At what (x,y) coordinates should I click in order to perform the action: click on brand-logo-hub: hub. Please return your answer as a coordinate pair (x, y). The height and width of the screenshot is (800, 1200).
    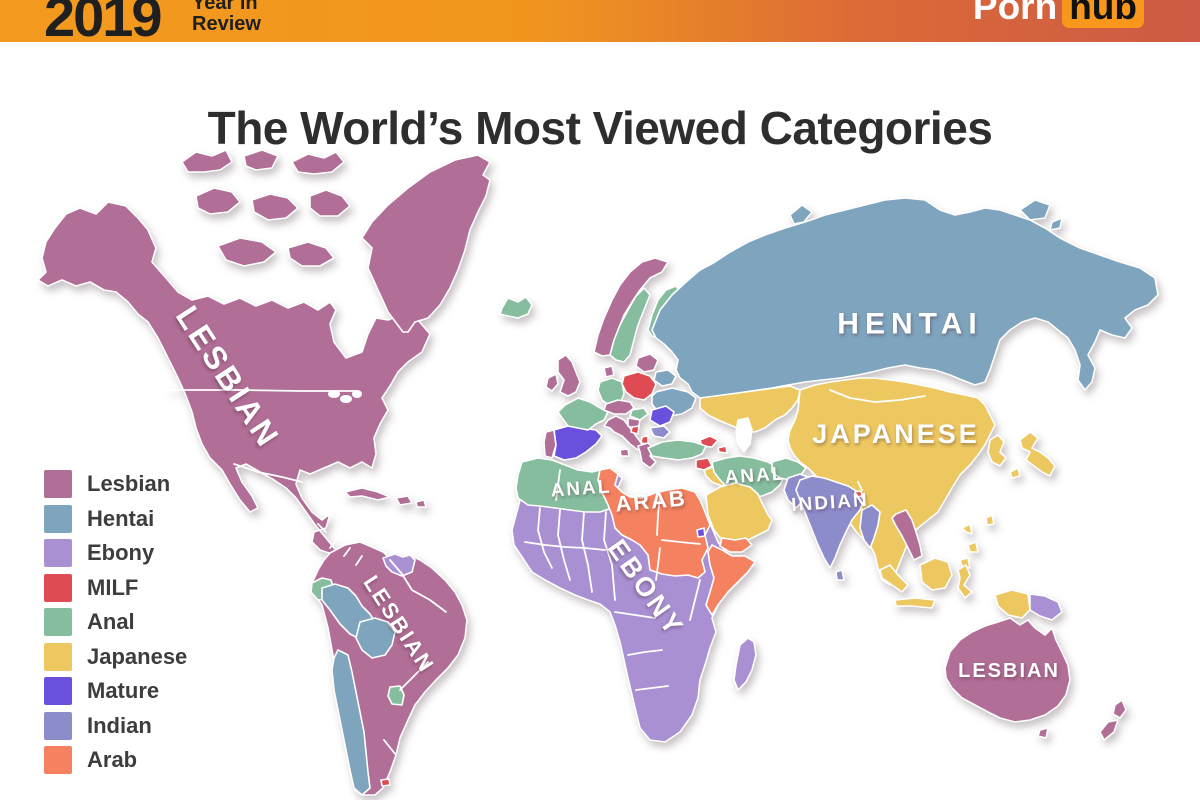
    Looking at the image, I should click on (1103, 14).